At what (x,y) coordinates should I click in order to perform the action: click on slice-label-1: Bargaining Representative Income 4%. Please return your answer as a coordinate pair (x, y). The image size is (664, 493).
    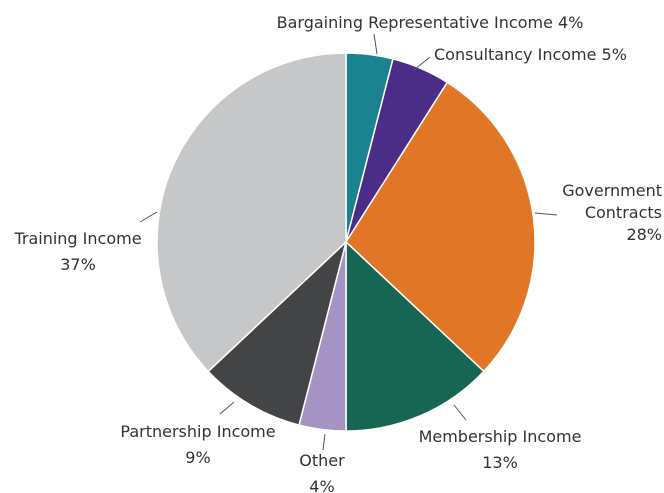
    Looking at the image, I should click on (430, 22).